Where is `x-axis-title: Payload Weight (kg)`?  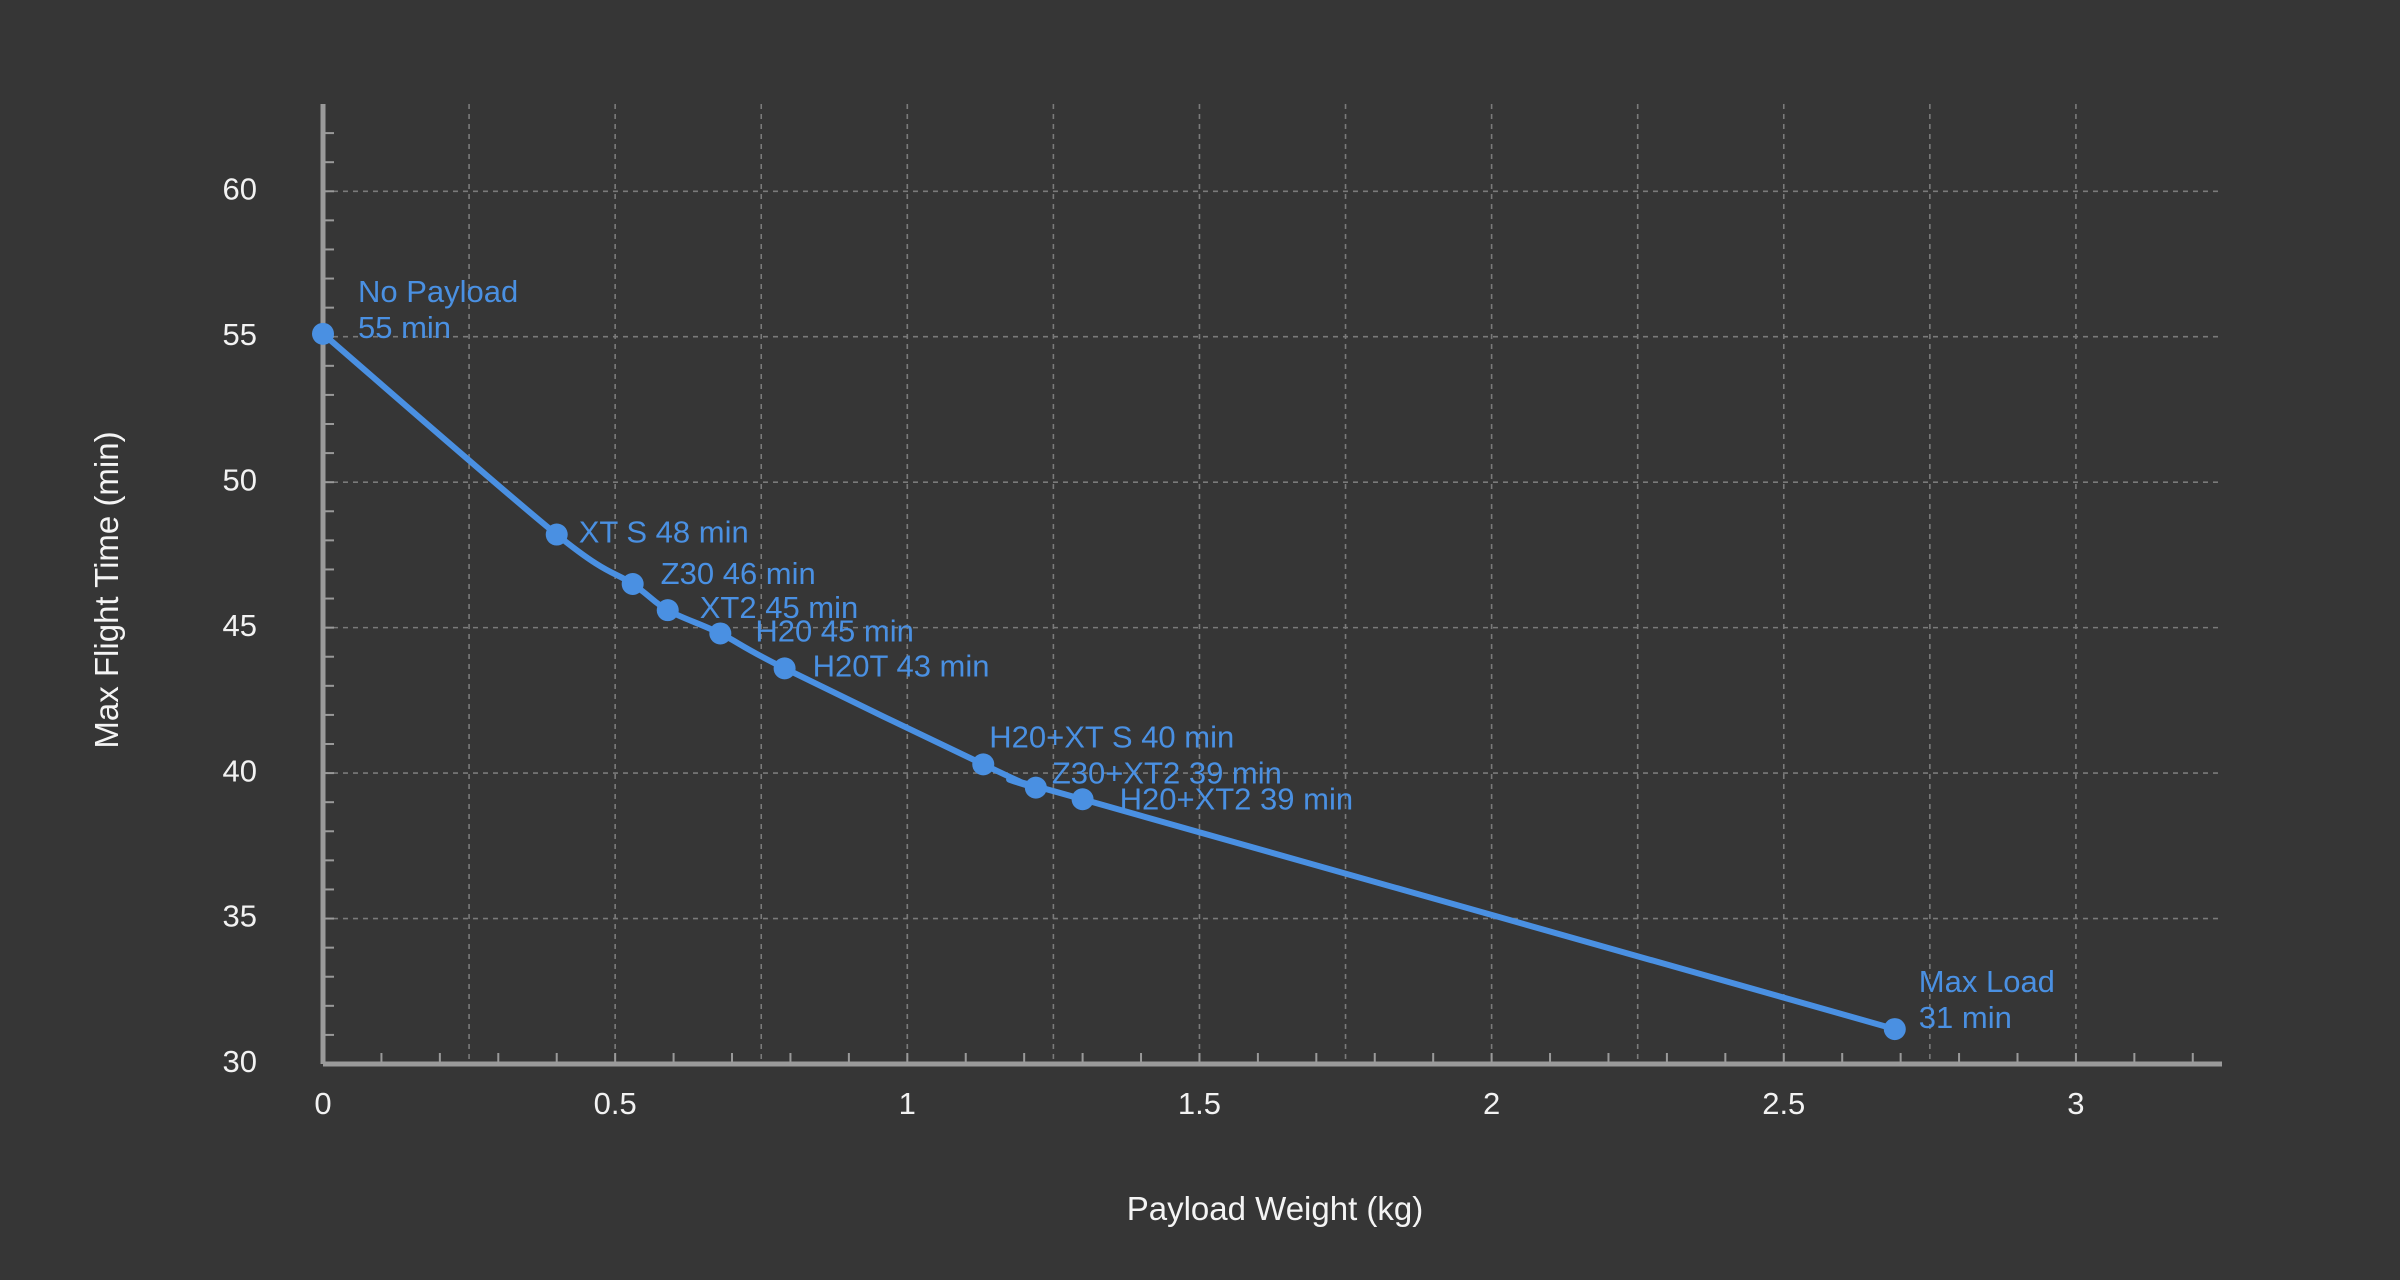 x-axis-title: Payload Weight (kg) is located at coordinates (1275, 1208).